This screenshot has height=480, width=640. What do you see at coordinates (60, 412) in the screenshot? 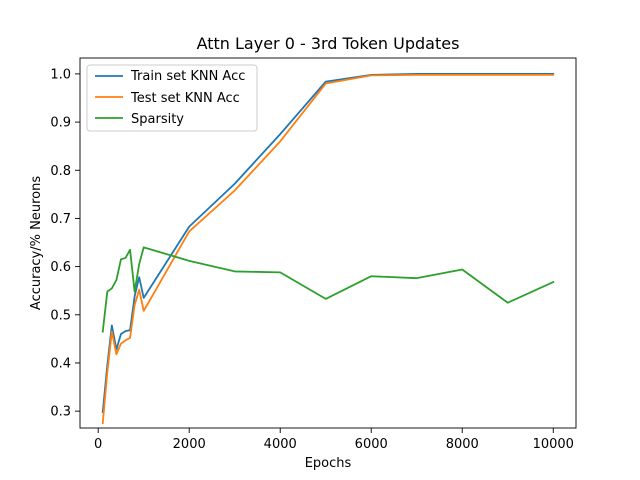
I see `y-tick-label: 0.3` at bounding box center [60, 412].